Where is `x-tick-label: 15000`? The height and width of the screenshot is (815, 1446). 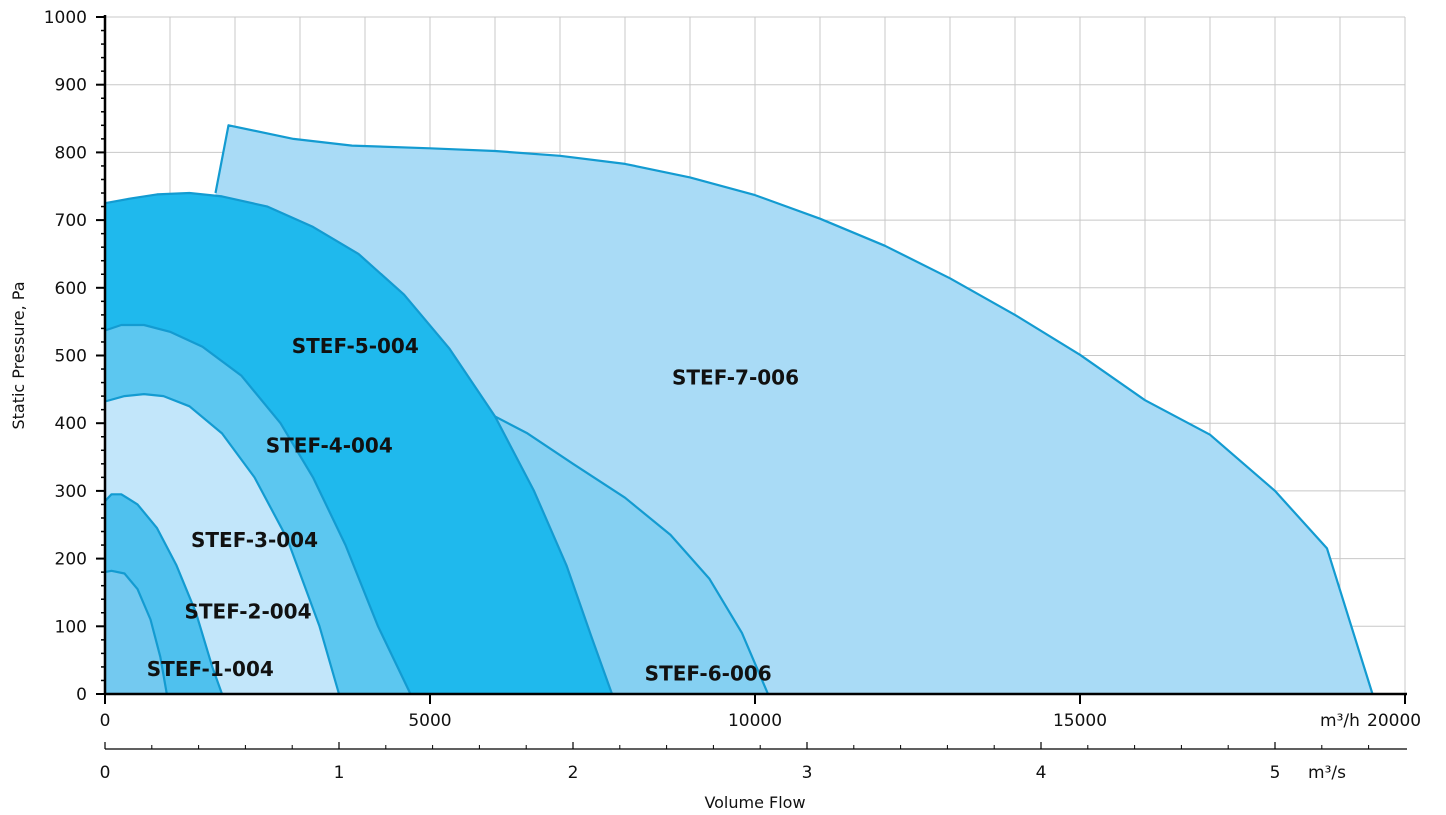 x-tick-label: 15000 is located at coordinates (1080, 721).